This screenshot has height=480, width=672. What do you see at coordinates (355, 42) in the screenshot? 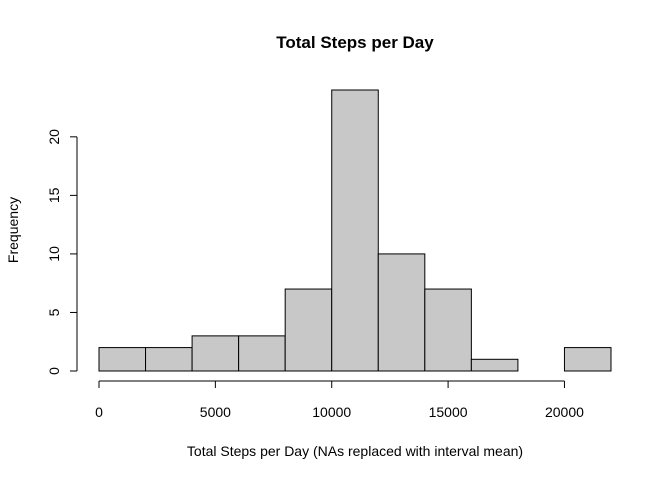
I see `chart-title: Total Steps per Day` at bounding box center [355, 42].